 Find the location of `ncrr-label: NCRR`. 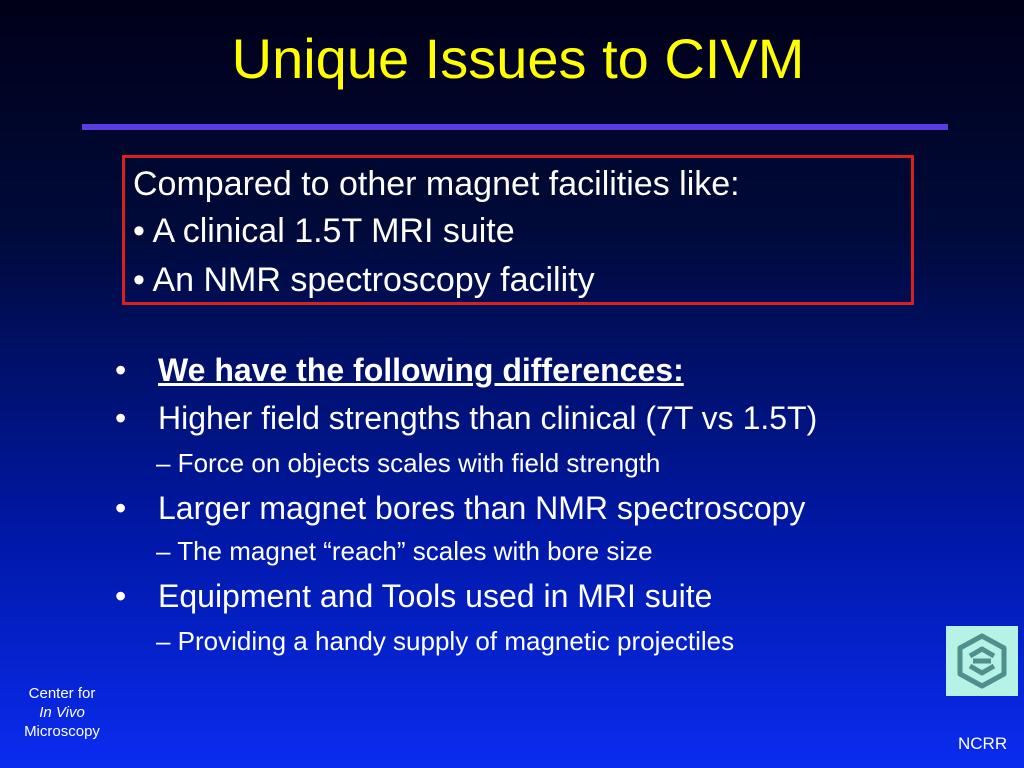

ncrr-label: NCRR is located at coordinates (983, 743).